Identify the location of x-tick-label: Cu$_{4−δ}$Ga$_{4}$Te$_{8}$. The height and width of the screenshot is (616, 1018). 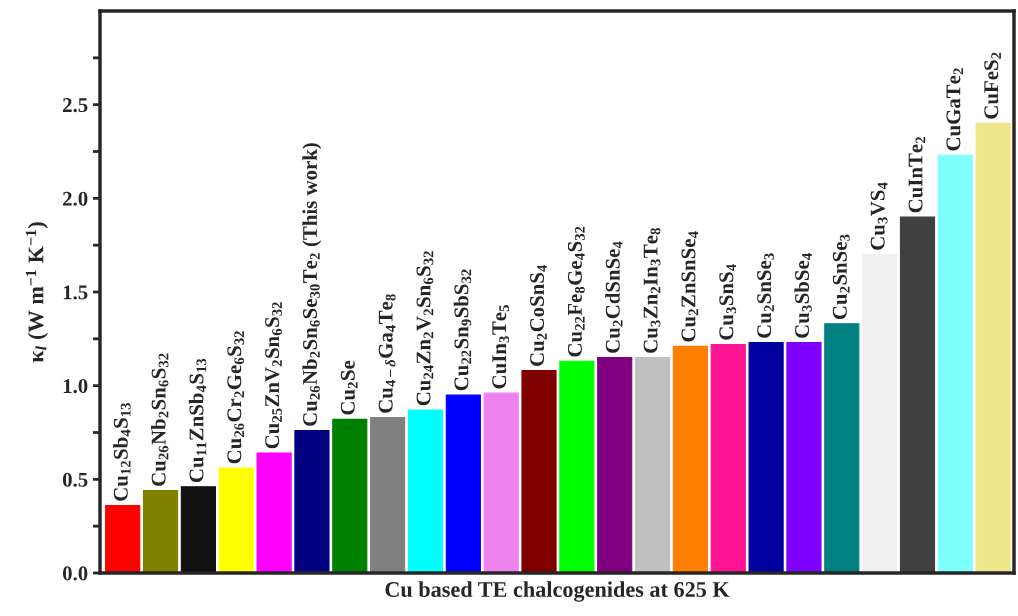
(387, 353).